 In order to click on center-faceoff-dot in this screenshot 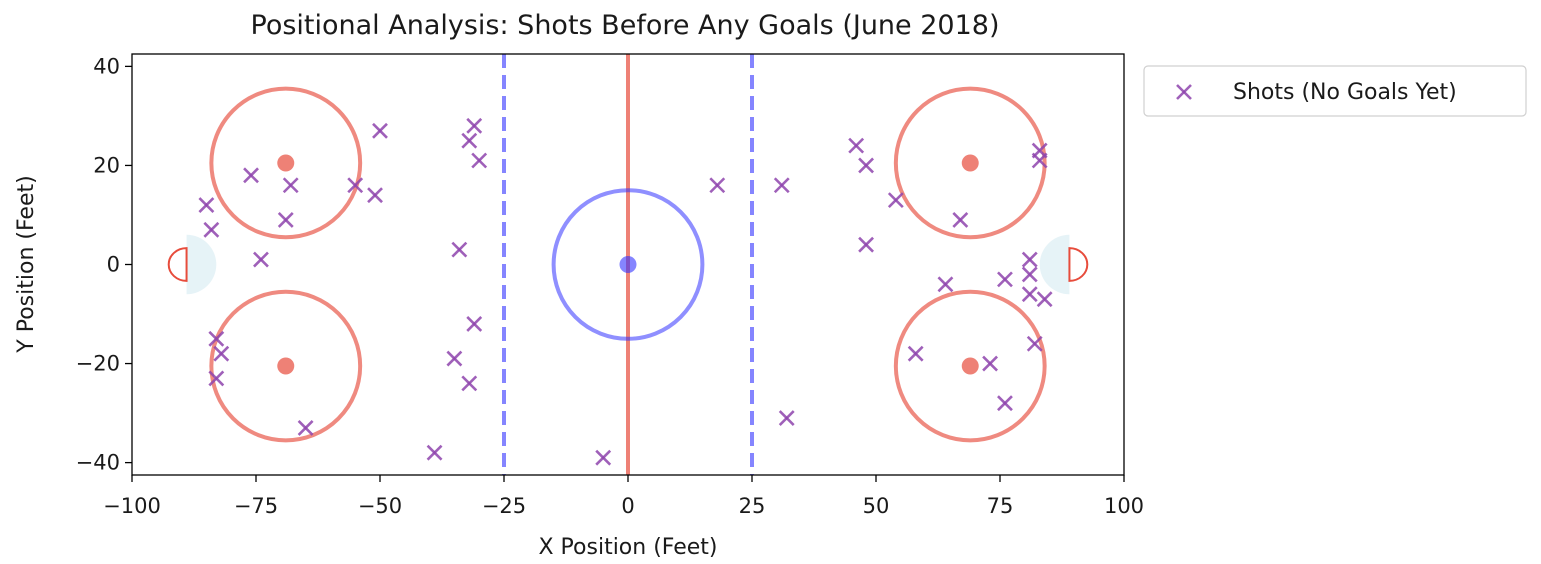, I will do `click(628, 264)`.